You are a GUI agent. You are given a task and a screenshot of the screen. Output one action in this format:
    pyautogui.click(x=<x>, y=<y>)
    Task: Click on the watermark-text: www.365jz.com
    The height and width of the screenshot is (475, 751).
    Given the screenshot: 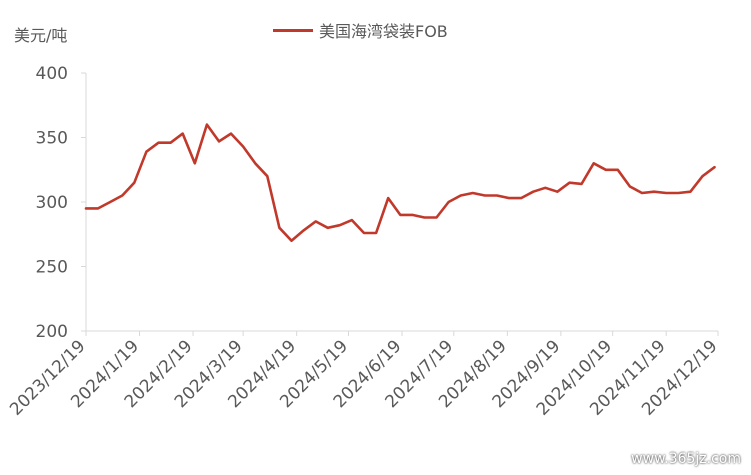 What is the action you would take?
    pyautogui.click(x=686, y=459)
    